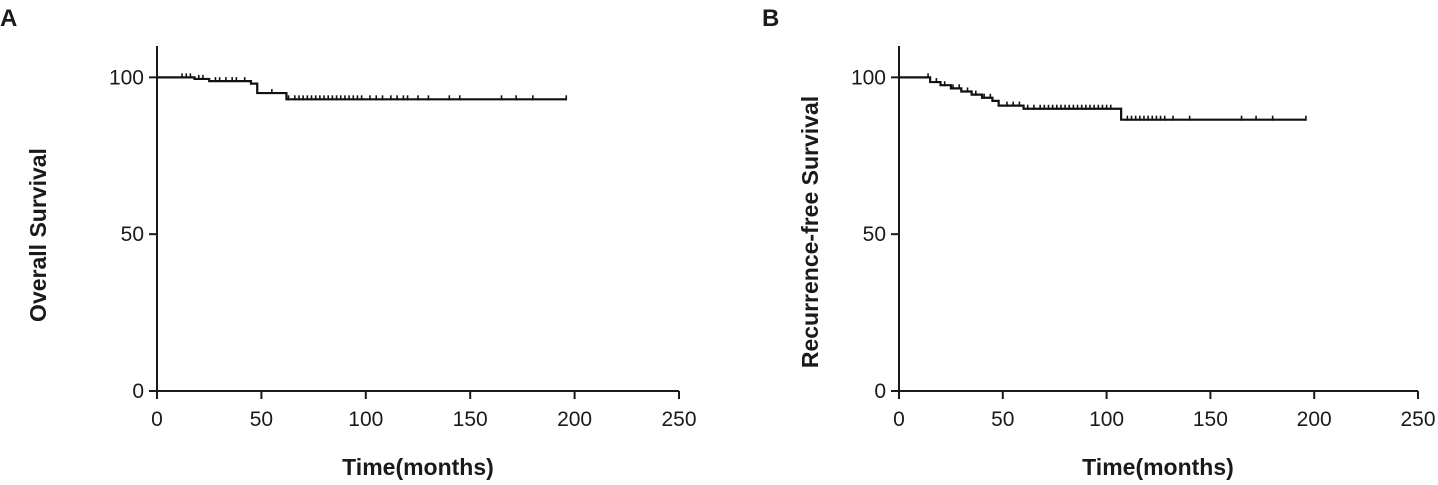 This screenshot has height=485, width=1438. I want to click on panel-a-x-tick-label: 200, so click(574, 419).